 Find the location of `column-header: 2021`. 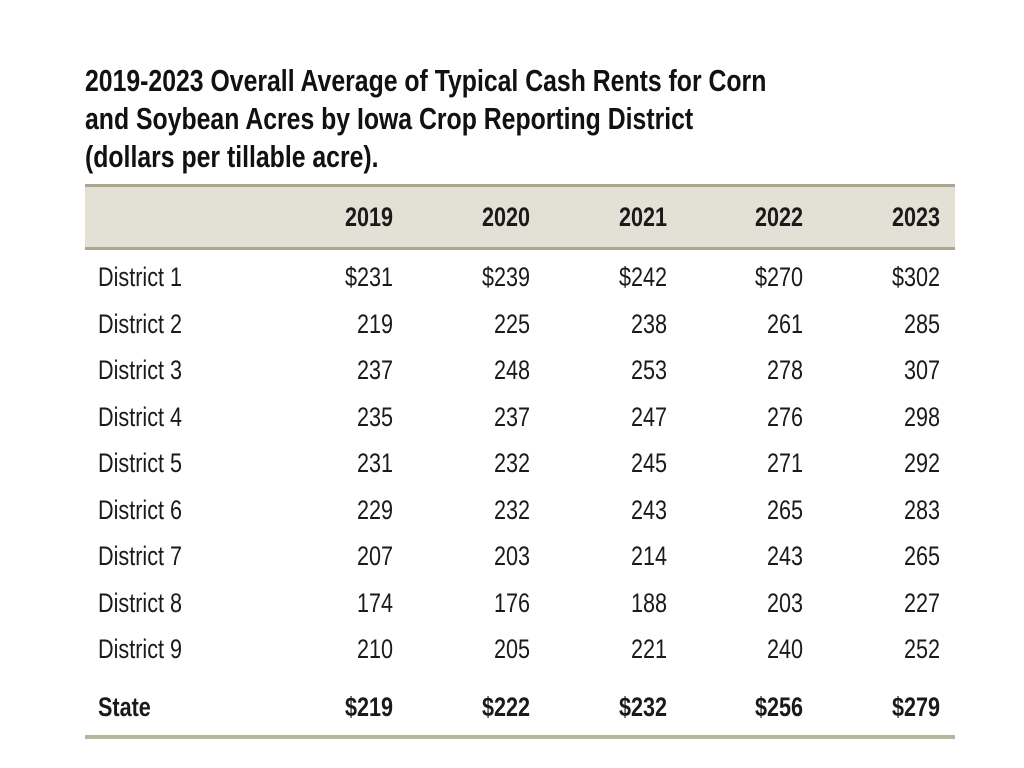

column-header: 2021 is located at coordinates (642, 217).